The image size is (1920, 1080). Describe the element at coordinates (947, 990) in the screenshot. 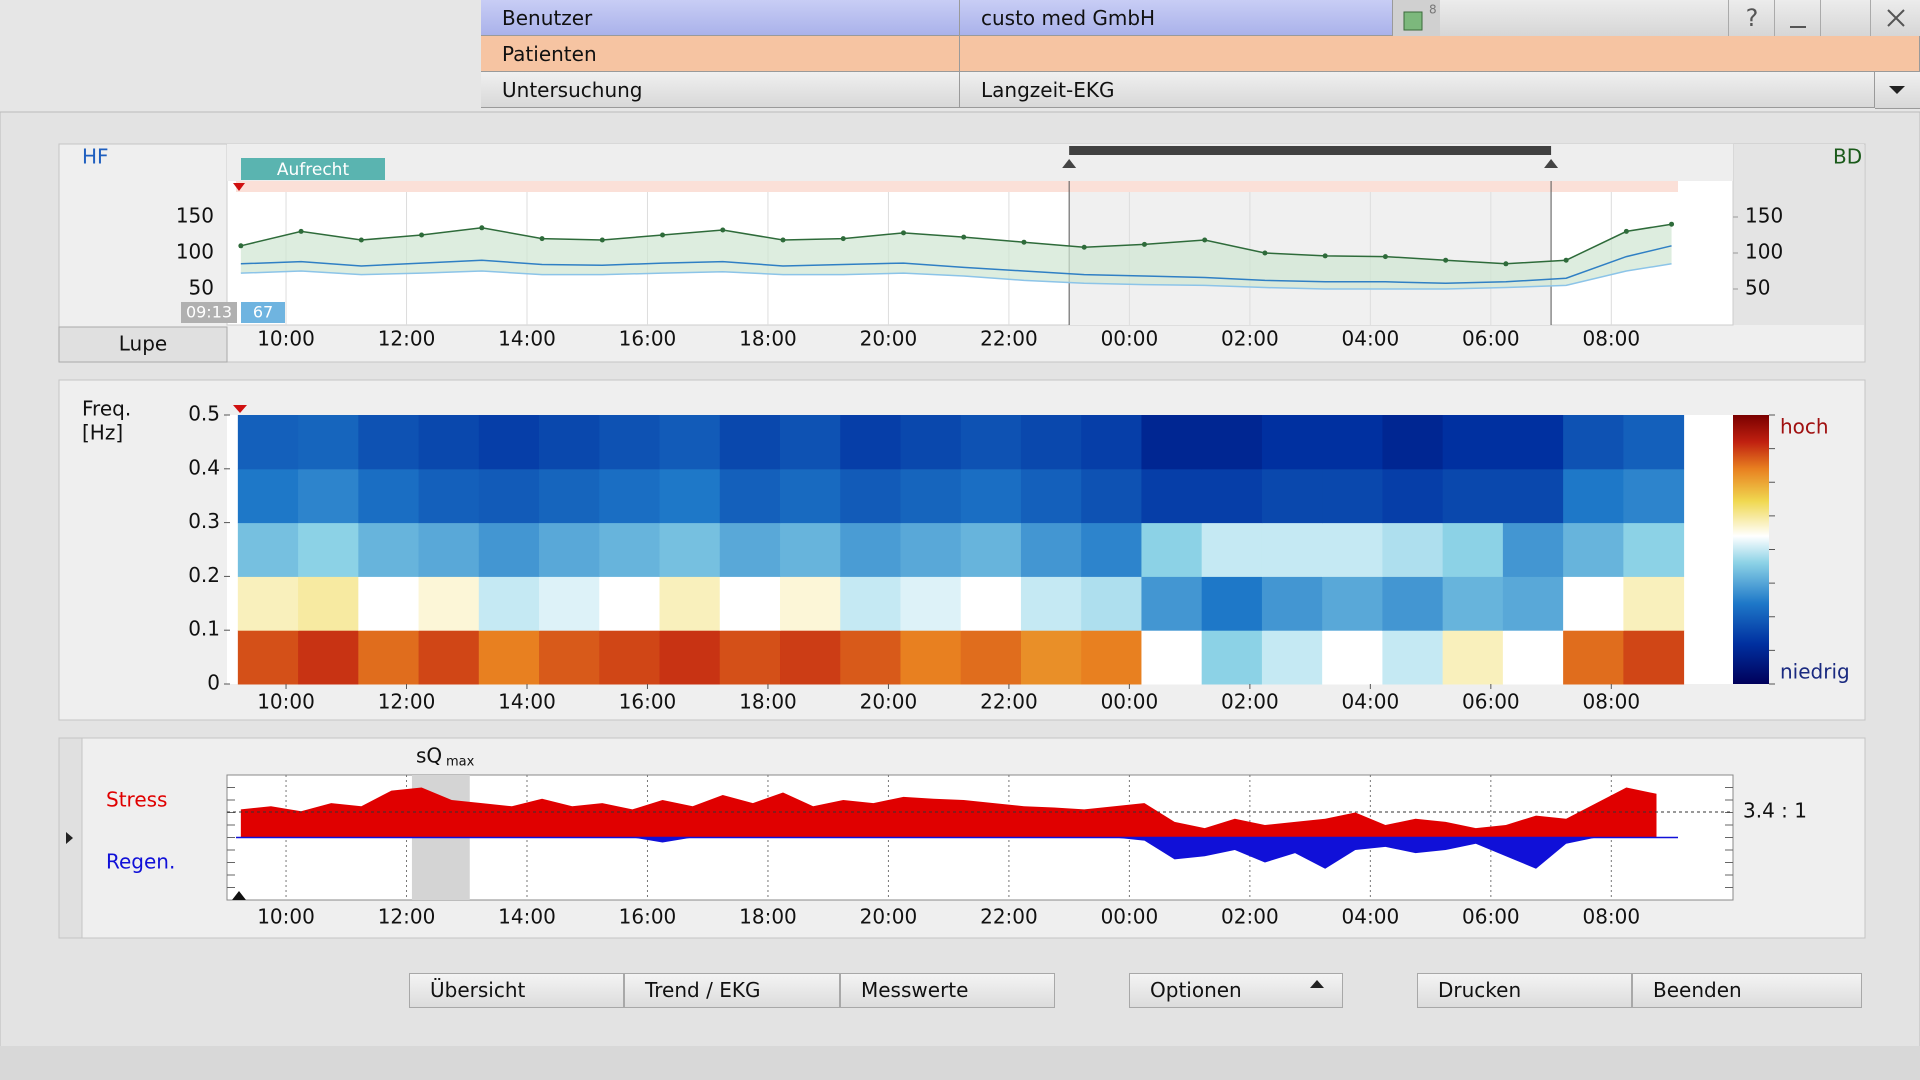

I see `button: Messwerte` at that location.